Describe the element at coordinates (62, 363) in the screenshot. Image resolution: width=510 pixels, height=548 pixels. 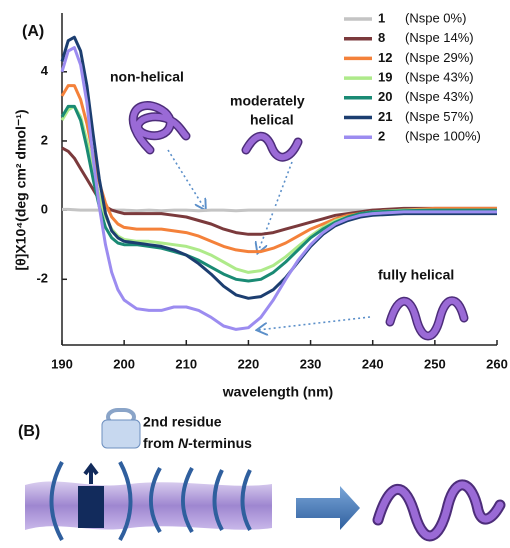
I see `x-tick-label: 190` at that location.